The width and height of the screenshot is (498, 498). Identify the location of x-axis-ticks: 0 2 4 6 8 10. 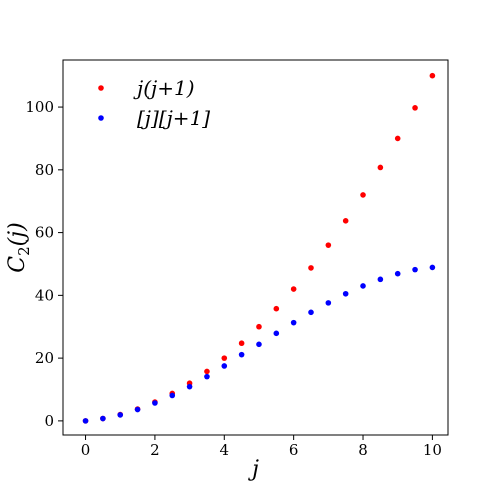
(261, 447).